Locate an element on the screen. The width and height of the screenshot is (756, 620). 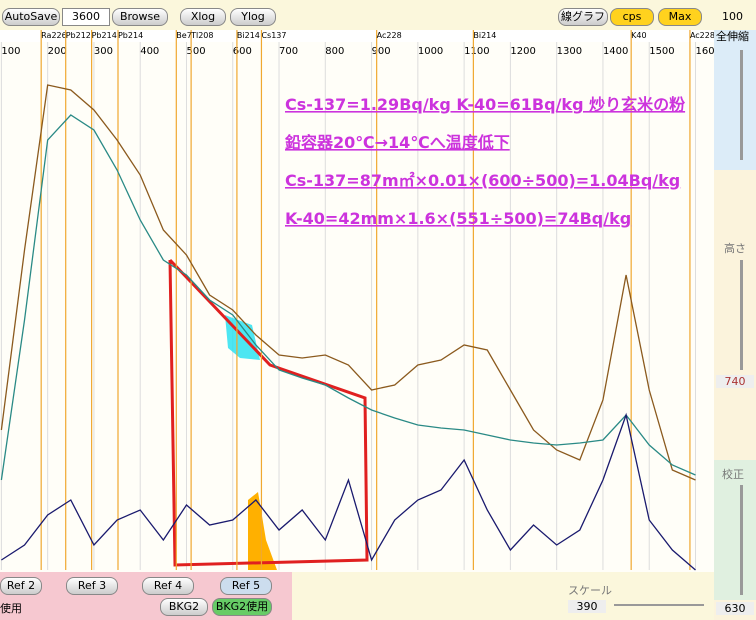
annotation: K-40=42mm×1.6×(551÷500)=74Bq/kg is located at coordinates (458, 218).